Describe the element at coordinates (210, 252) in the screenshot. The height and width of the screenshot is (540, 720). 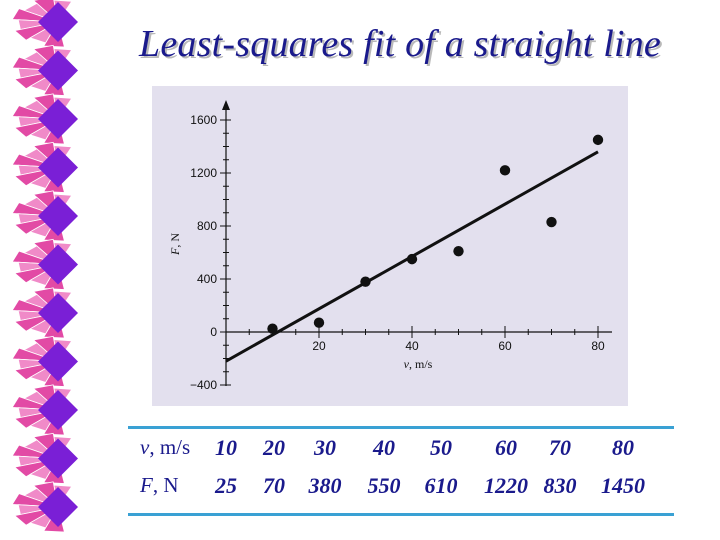
I see `y-ticks: 1600 1200 800 400 0 −400` at that location.